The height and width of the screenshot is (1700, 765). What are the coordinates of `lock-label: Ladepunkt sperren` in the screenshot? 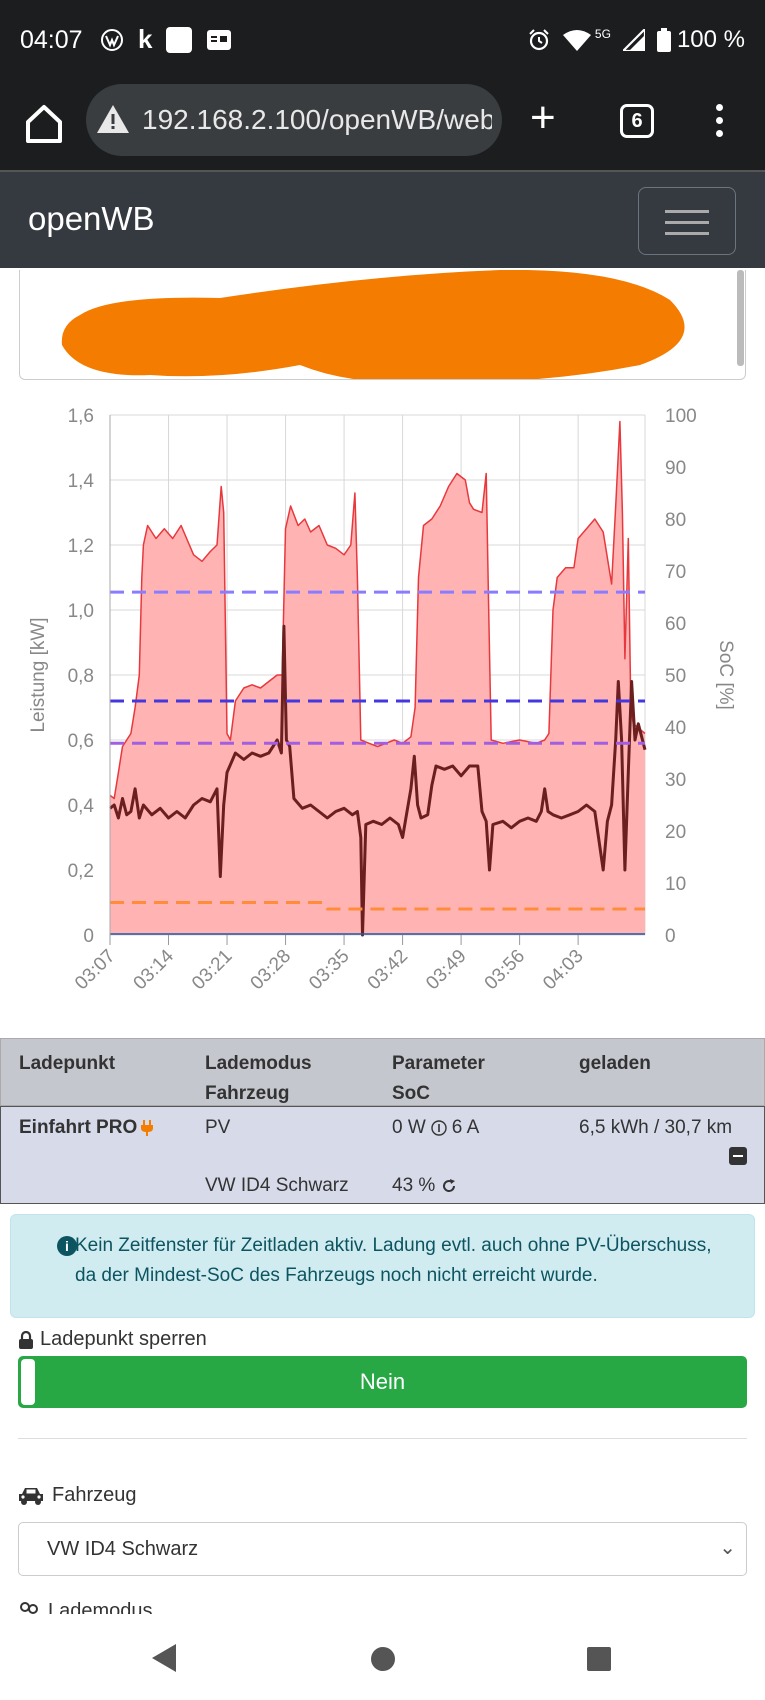 It's located at (112, 1339).